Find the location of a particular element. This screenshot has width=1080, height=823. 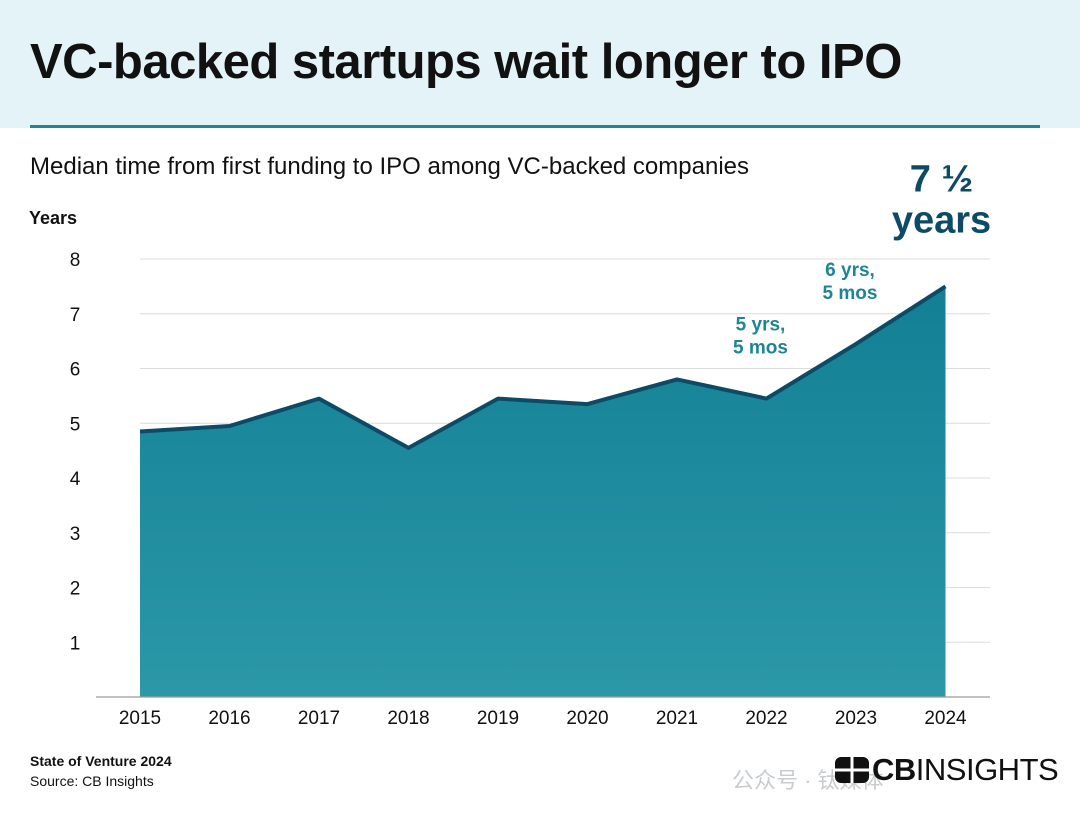

y-tick-label: 3 is located at coordinates (75, 534).